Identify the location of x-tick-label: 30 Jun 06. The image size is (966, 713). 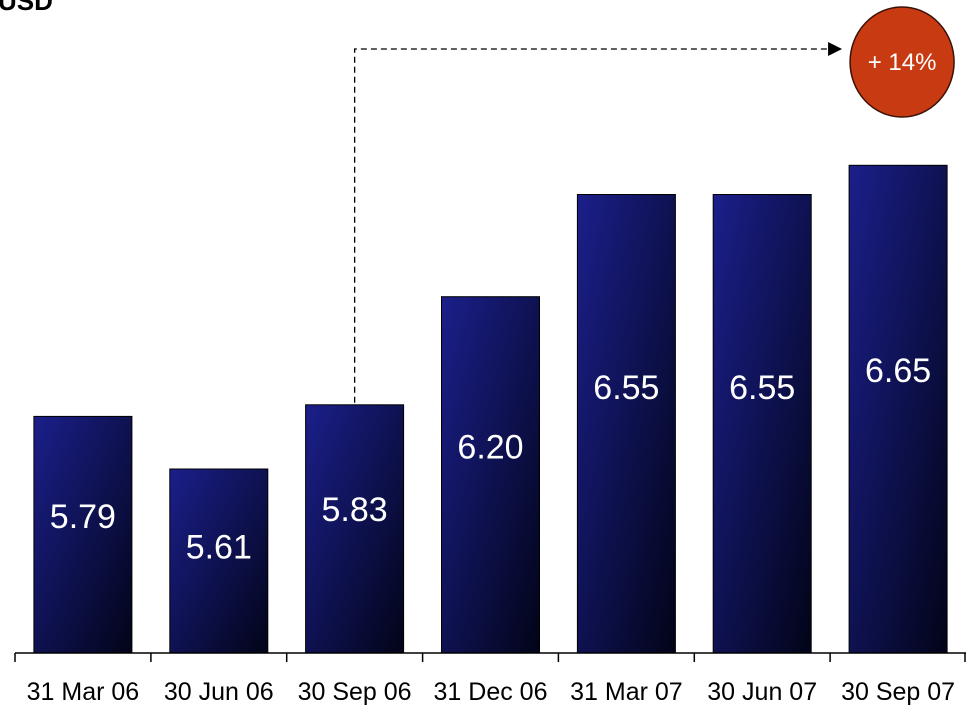
(219, 692).